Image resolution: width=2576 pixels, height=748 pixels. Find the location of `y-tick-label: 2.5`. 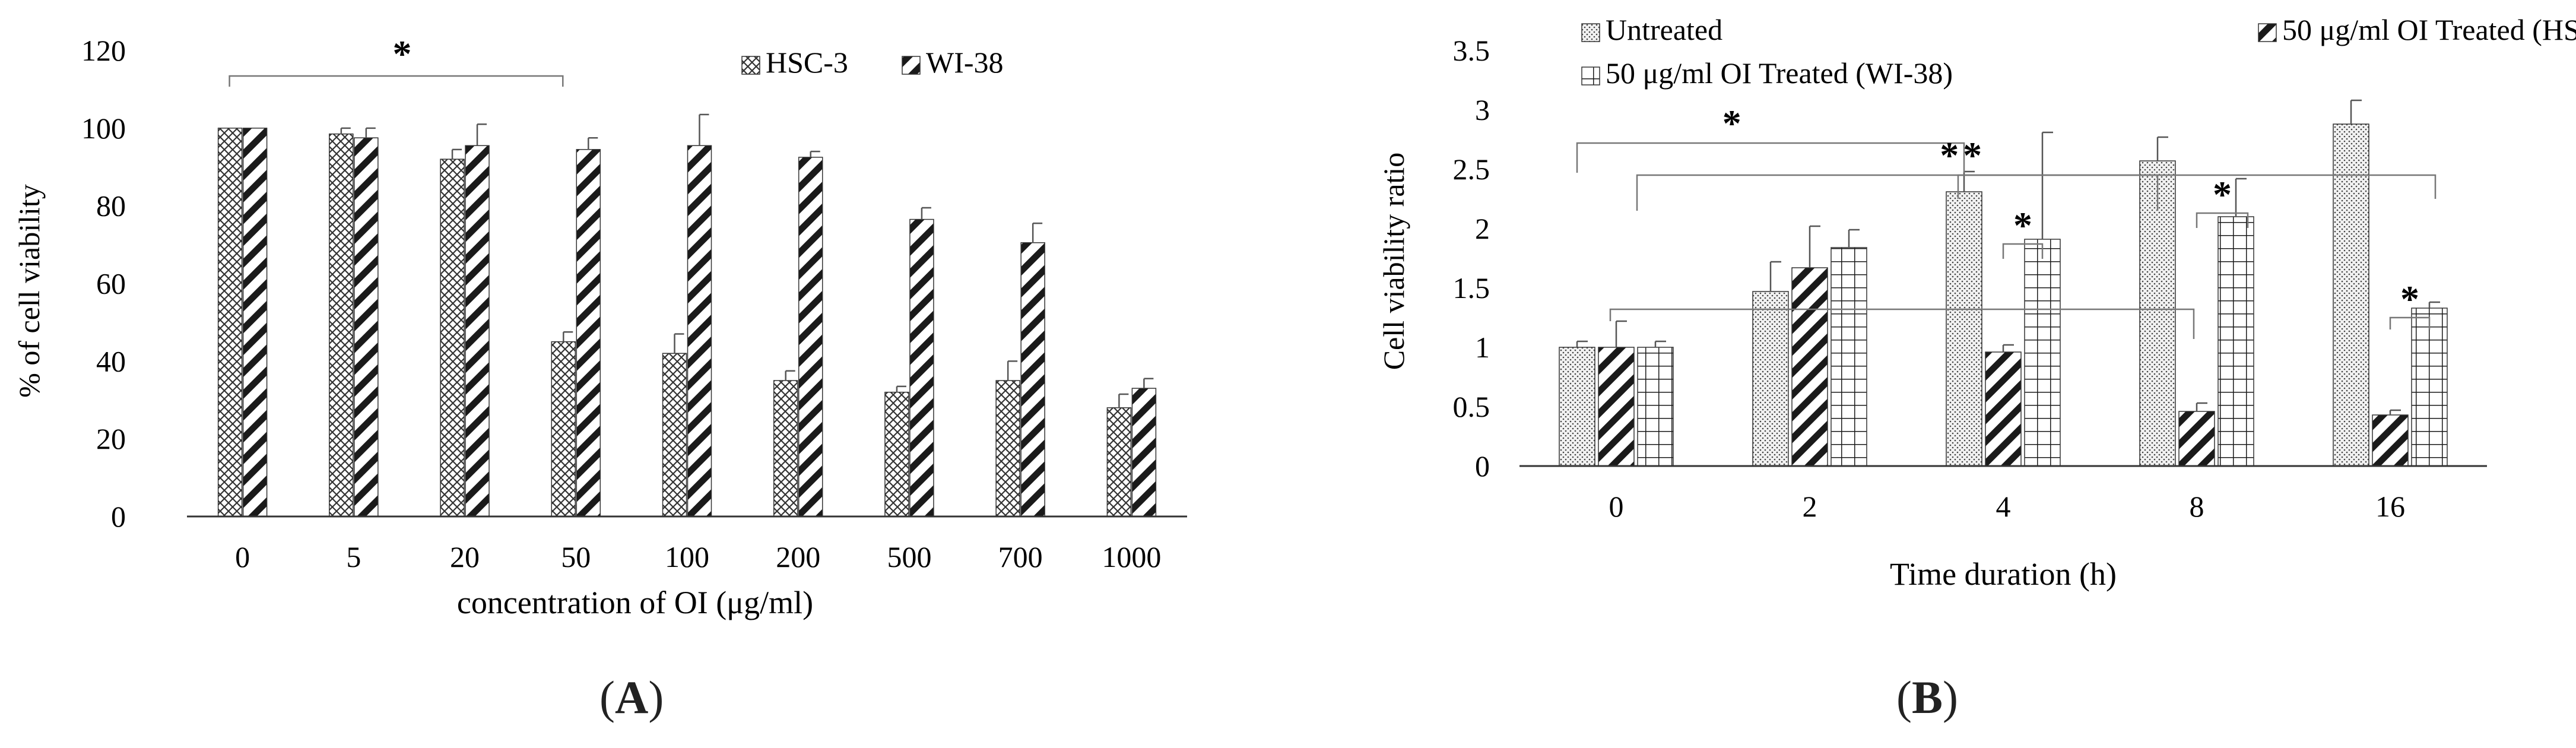

y-tick-label: 2.5 is located at coordinates (1471, 170).